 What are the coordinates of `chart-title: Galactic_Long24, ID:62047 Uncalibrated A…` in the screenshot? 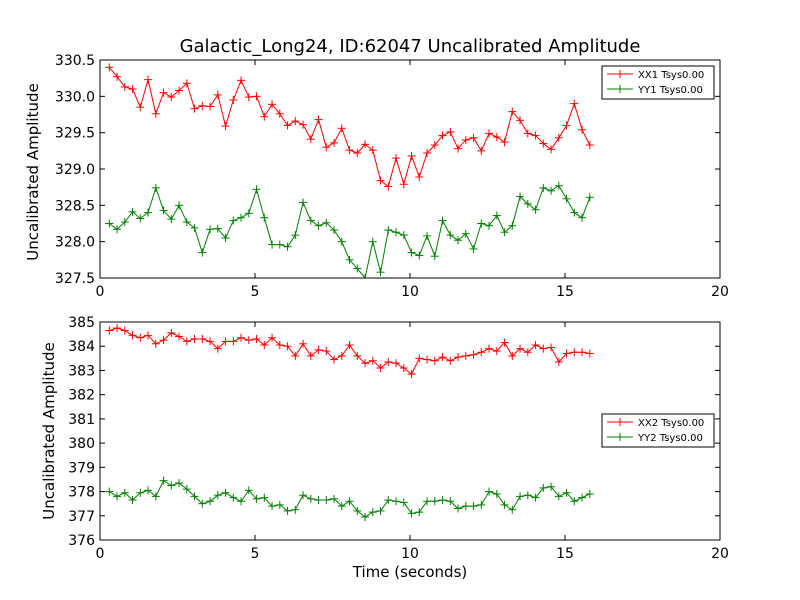 It's located at (410, 46).